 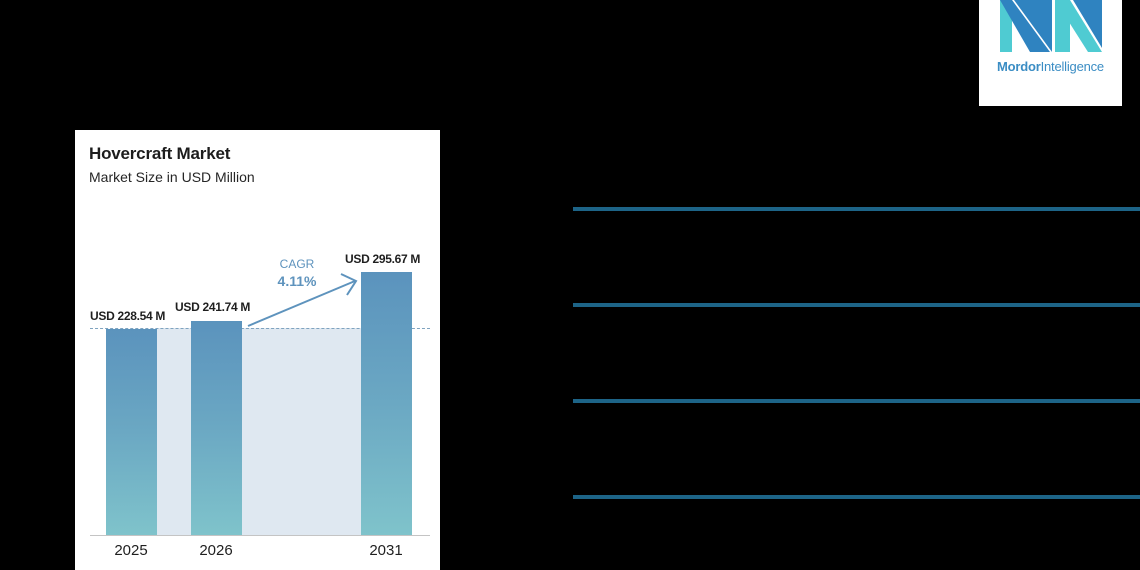 What do you see at coordinates (216, 550) in the screenshot?
I see `x-label-2026: 2026` at bounding box center [216, 550].